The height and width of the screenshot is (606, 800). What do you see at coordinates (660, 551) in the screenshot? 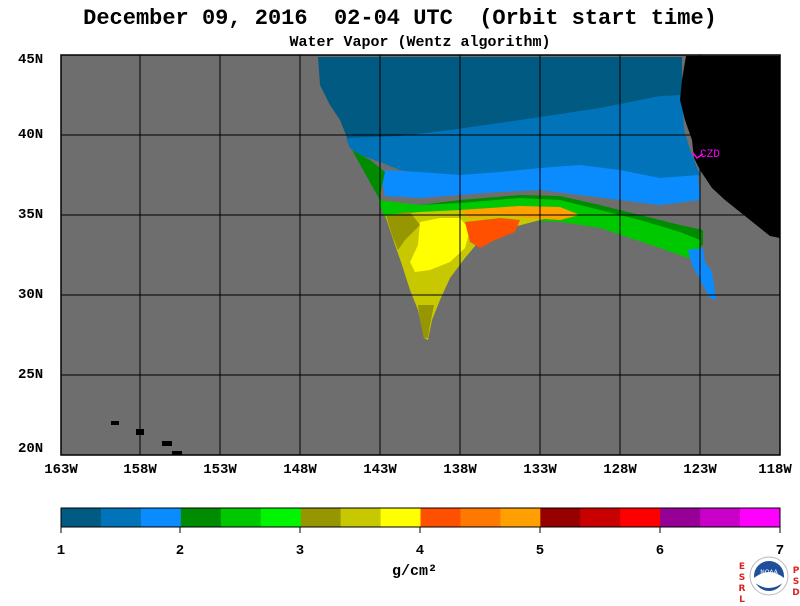
I see `colorbar-label-6: 6` at bounding box center [660, 551].